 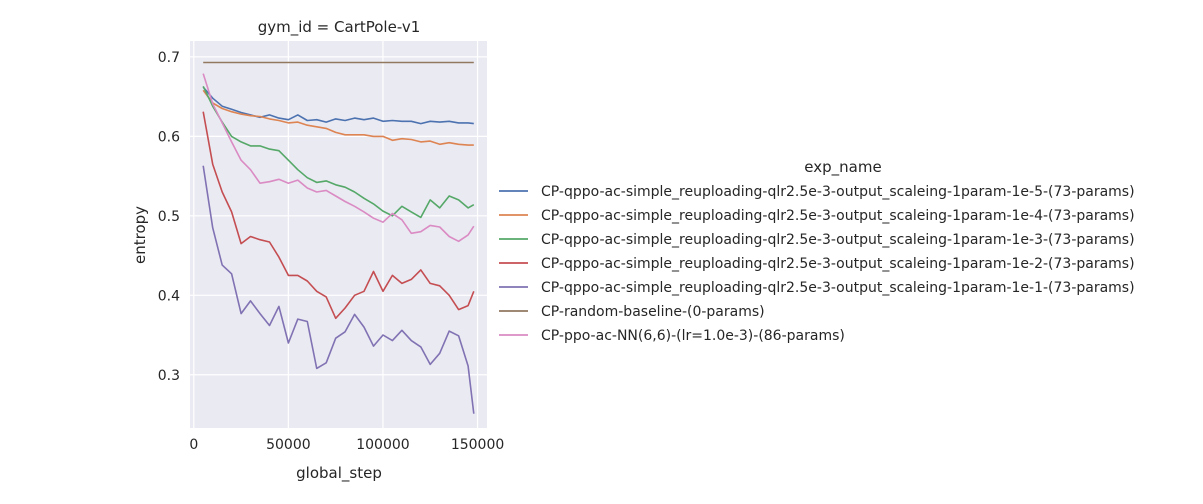 I want to click on y-tick-label: 0.6, so click(x=169, y=137).